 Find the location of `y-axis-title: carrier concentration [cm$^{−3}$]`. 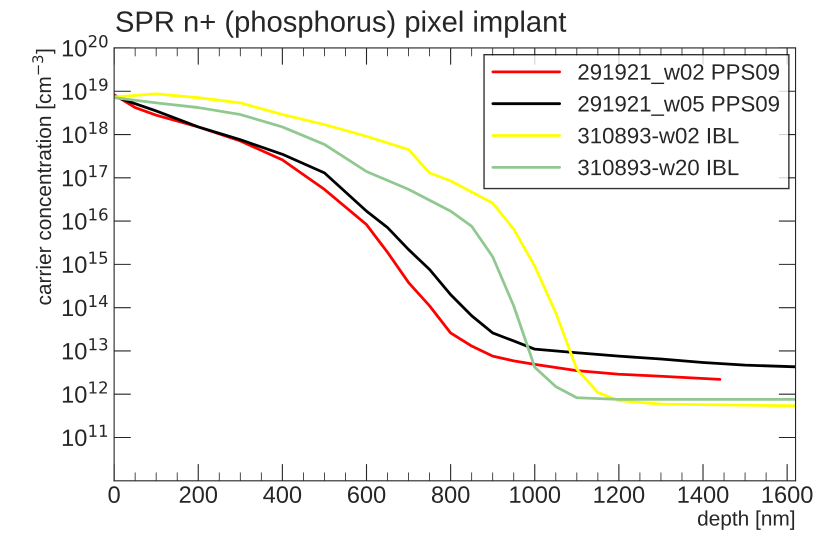

y-axis-title: carrier concentration [cm$^{−3}$] is located at coordinates (44, 177).